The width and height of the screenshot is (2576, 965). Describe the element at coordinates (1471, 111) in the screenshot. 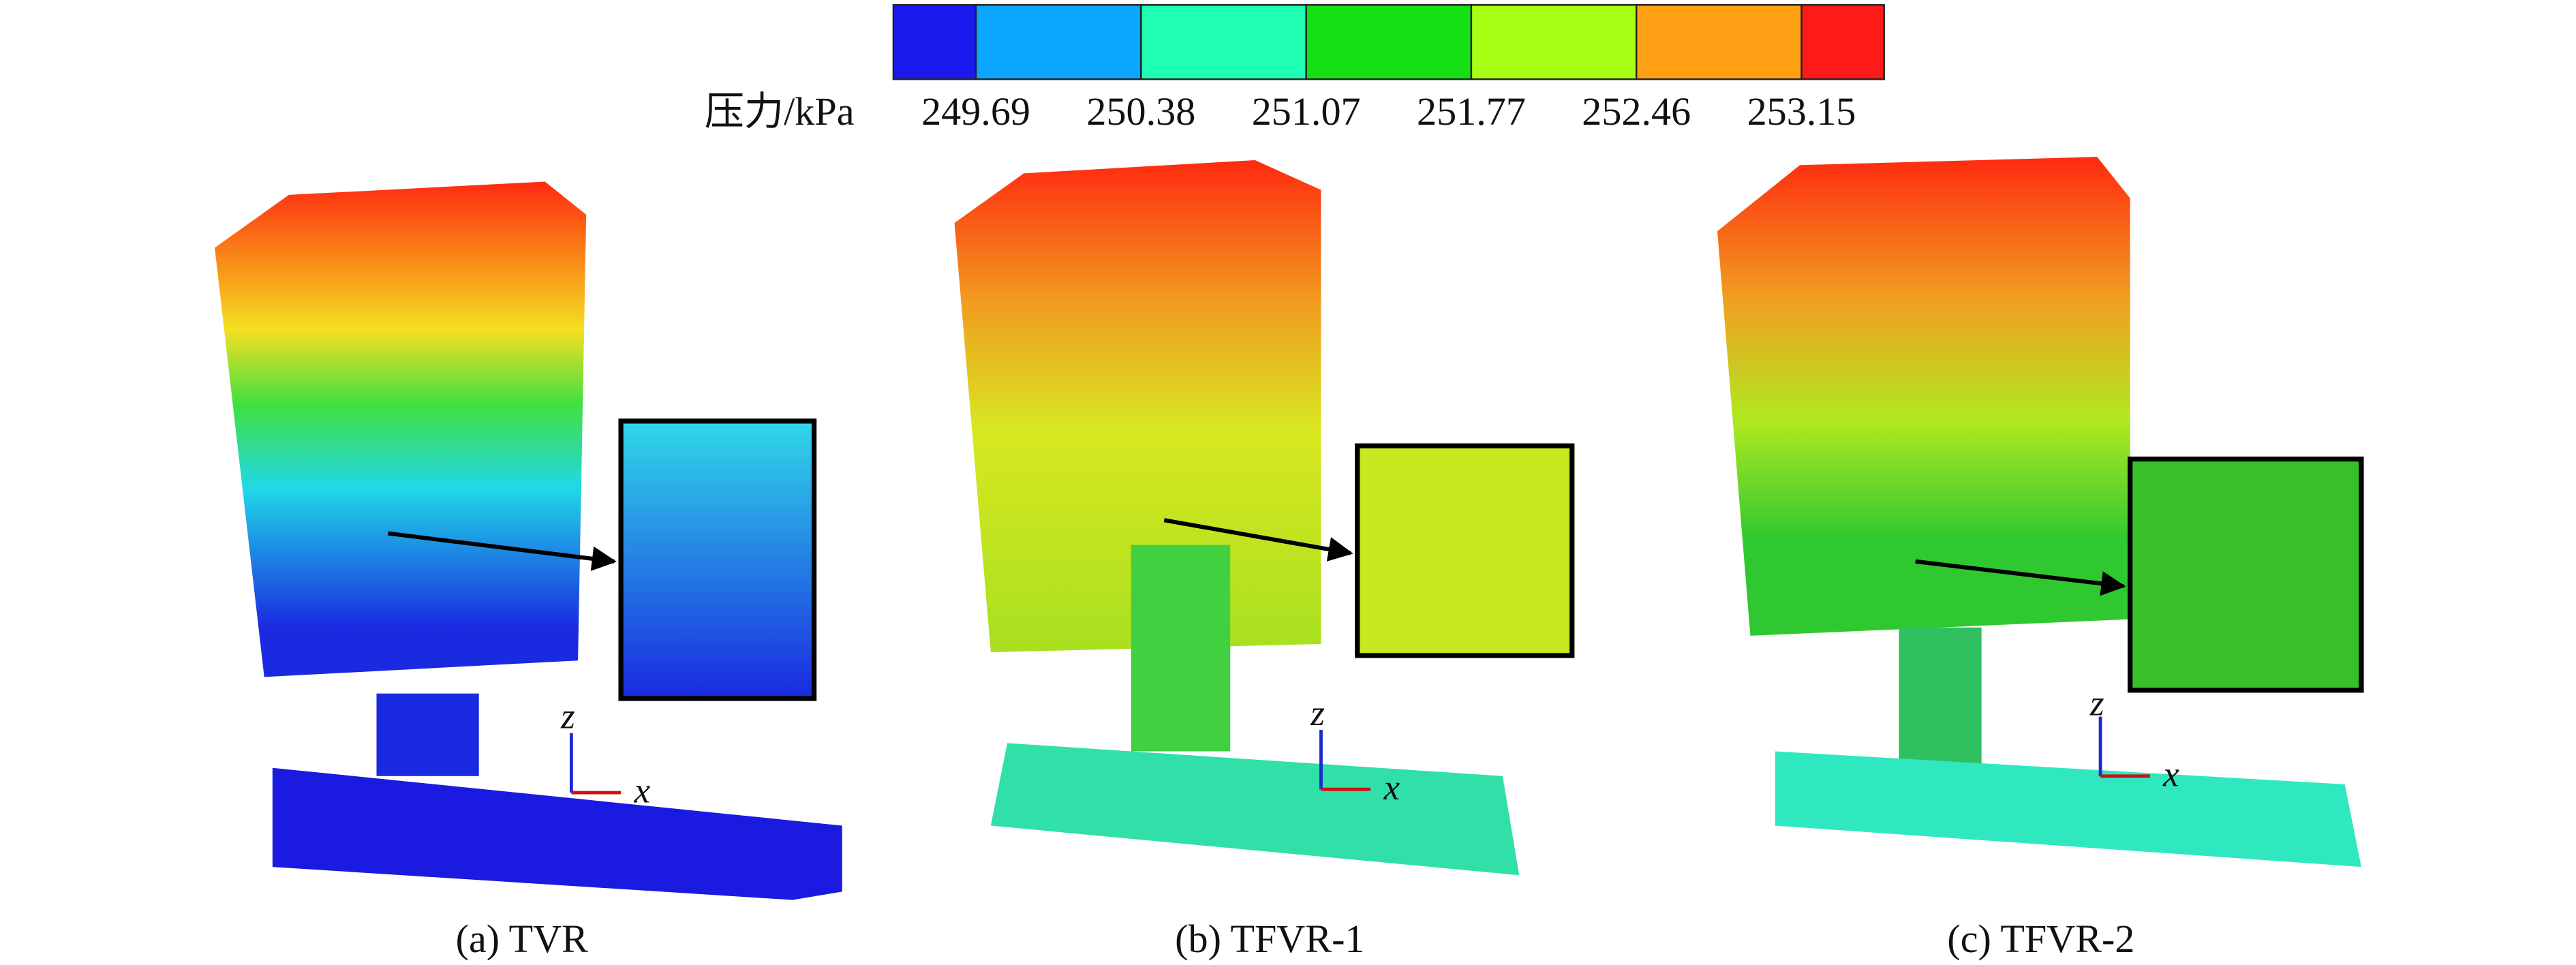

I see `colorbar-tick-label: 251.77` at that location.